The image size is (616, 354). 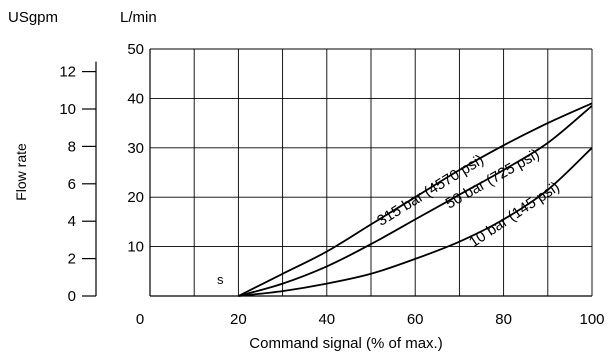 What do you see at coordinates (135, 98) in the screenshot?
I see `y-tick-label-primary: 40` at bounding box center [135, 98].